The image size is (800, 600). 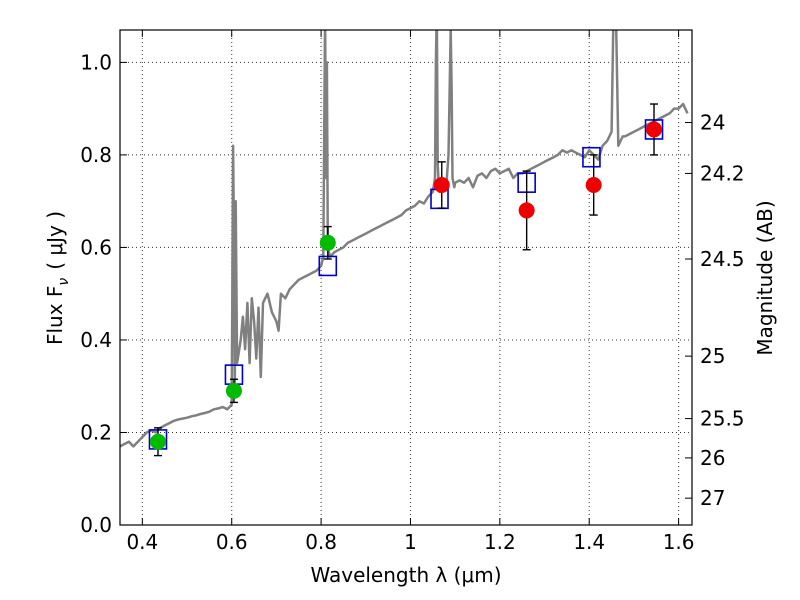 I want to click on x-tick-label: 1.6, so click(x=679, y=542).